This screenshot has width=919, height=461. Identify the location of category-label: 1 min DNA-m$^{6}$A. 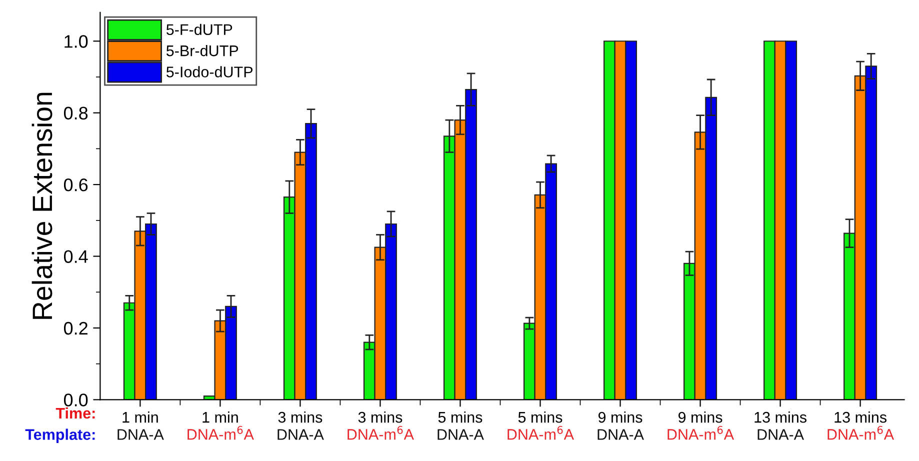
(221, 425).